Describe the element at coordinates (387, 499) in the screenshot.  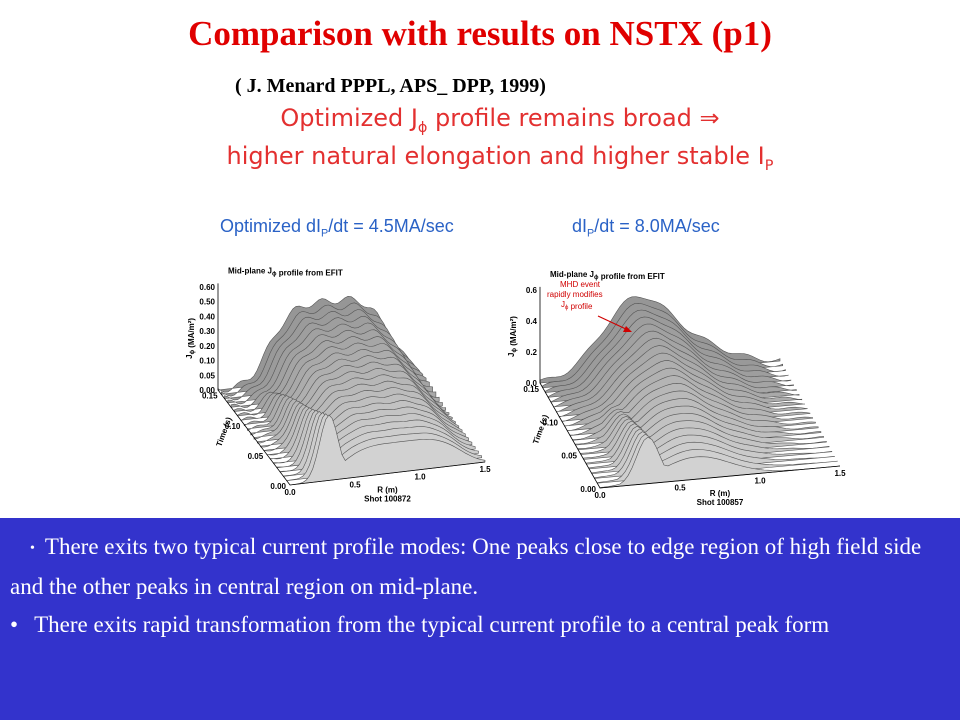
I see `shot-label: Shot 100872` at that location.